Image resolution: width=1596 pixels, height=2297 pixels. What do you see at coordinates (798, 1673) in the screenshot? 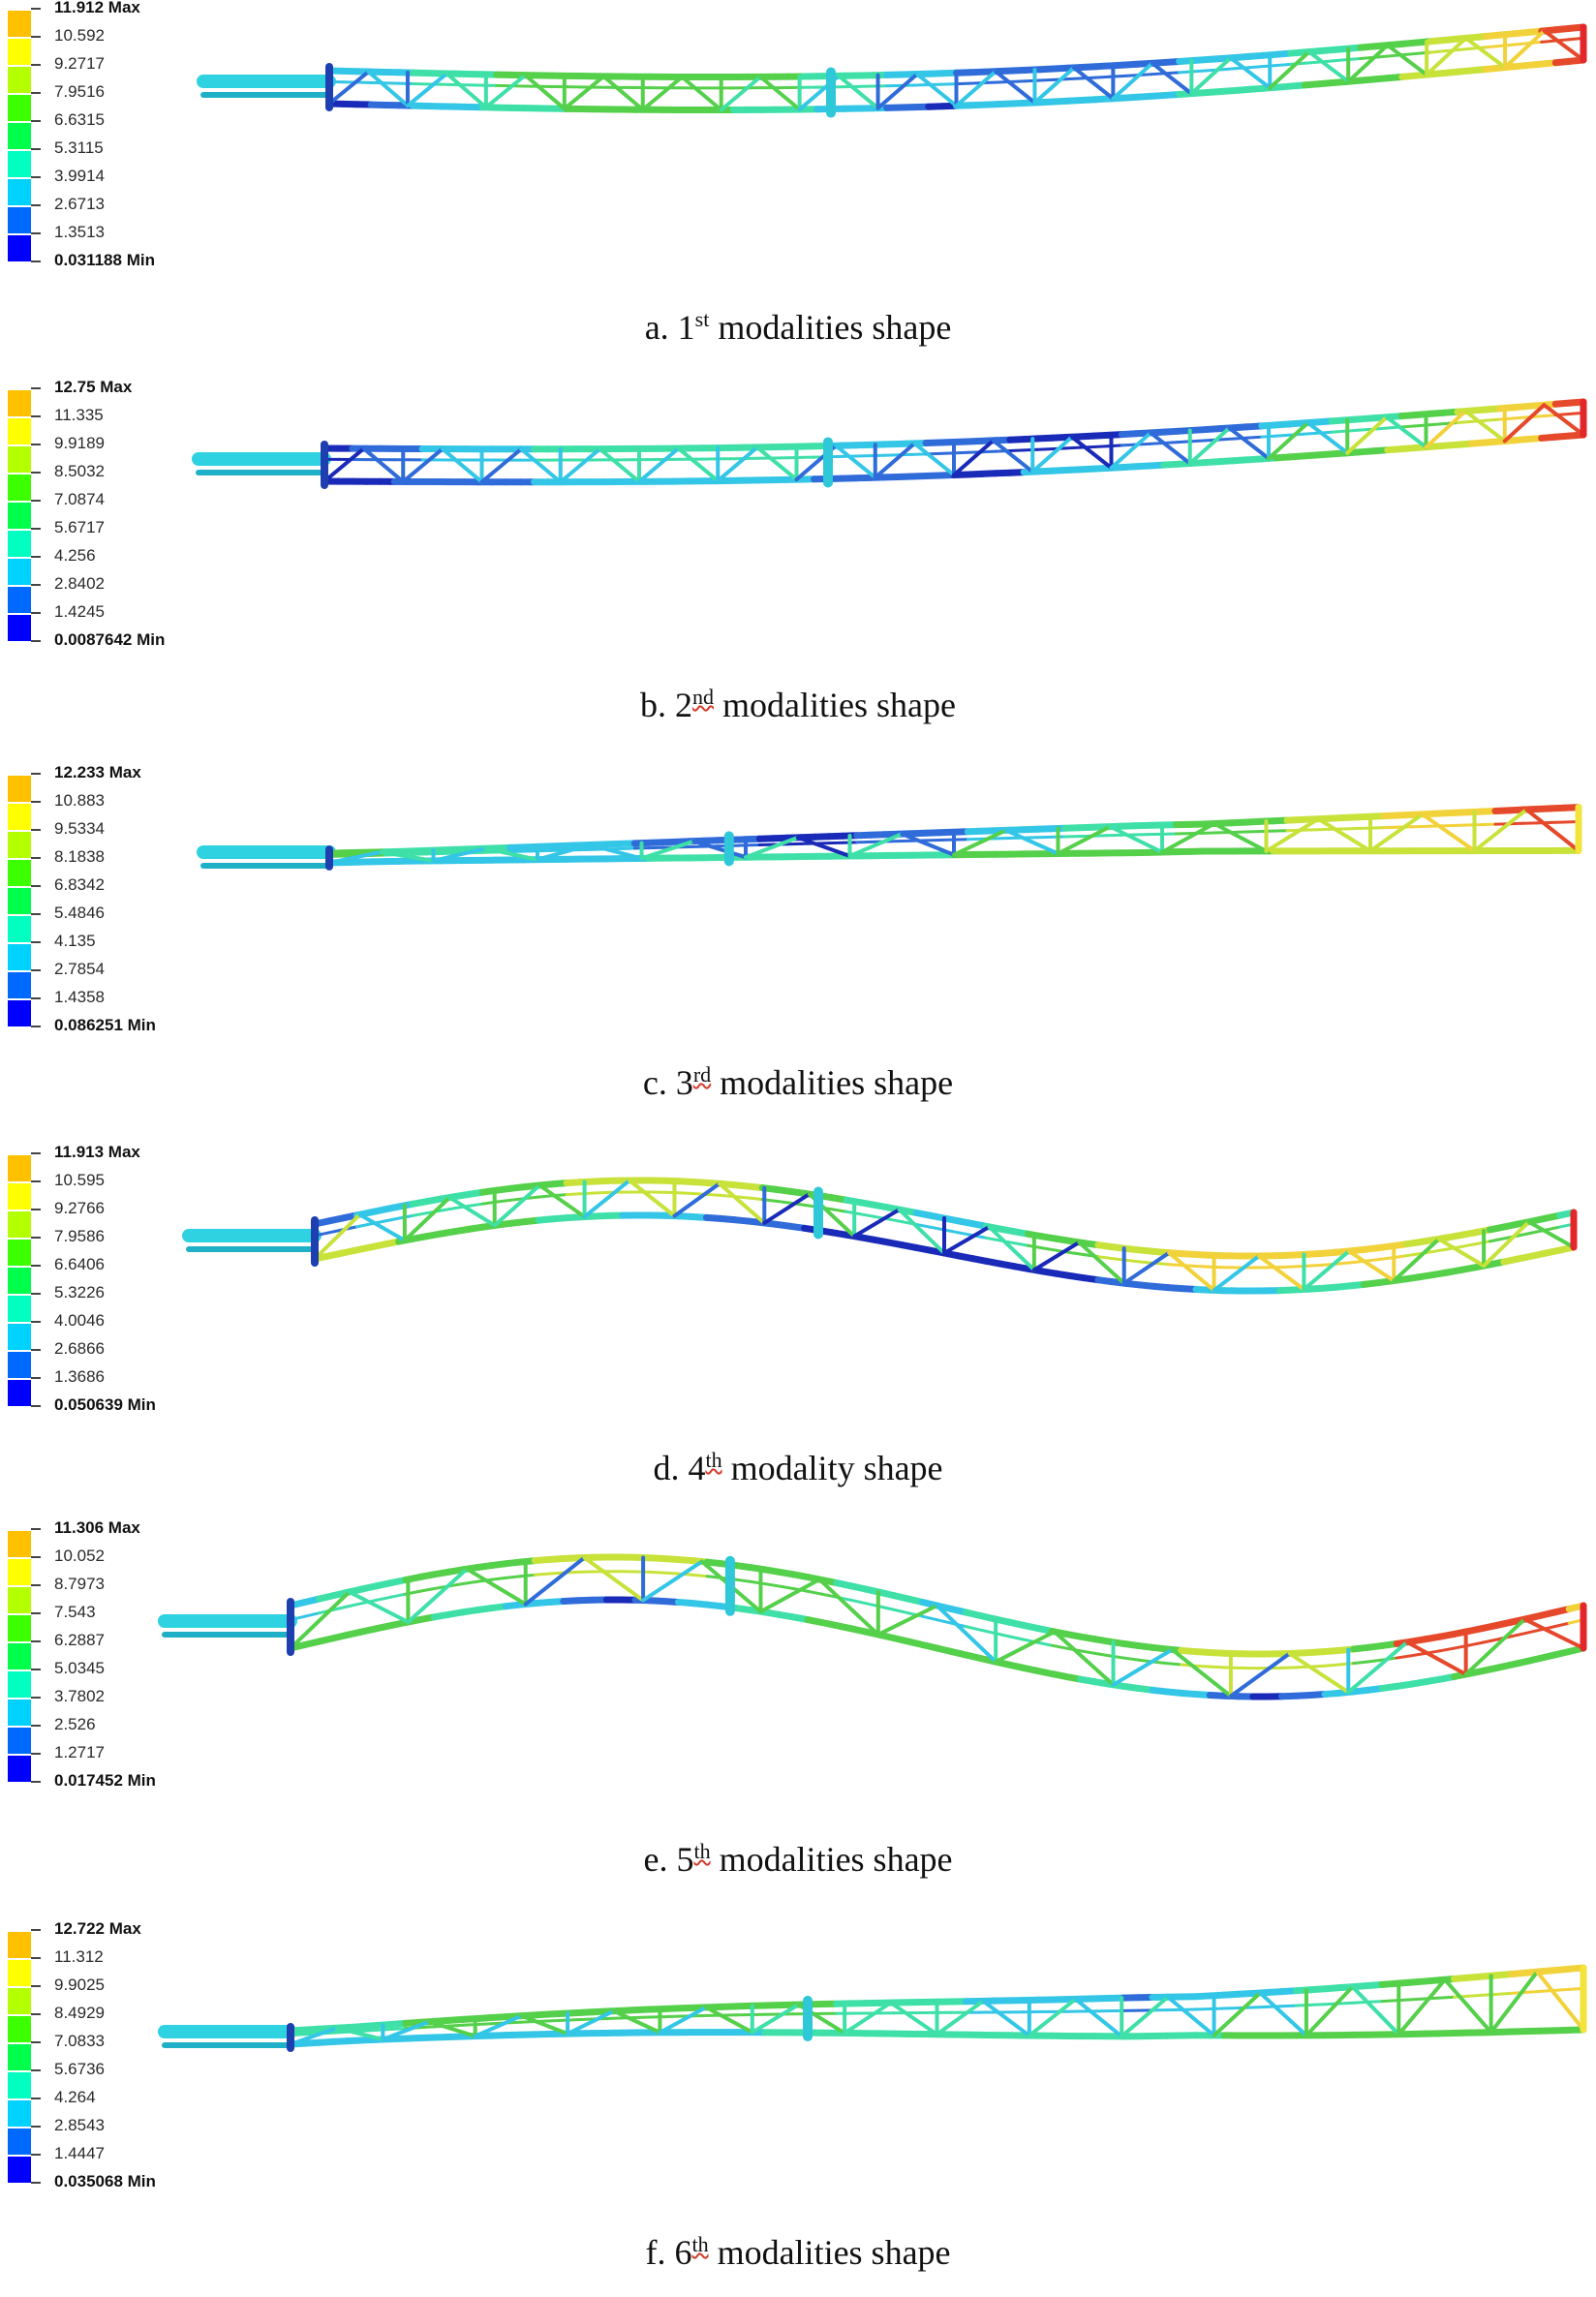
I see `truss-deformation-plot` at bounding box center [798, 1673].